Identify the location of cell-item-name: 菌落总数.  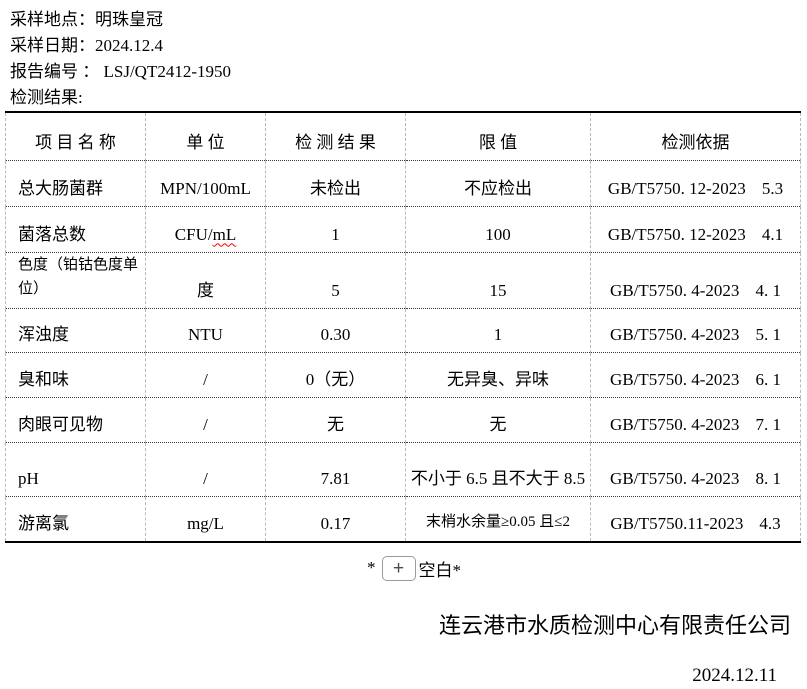
(75, 229).